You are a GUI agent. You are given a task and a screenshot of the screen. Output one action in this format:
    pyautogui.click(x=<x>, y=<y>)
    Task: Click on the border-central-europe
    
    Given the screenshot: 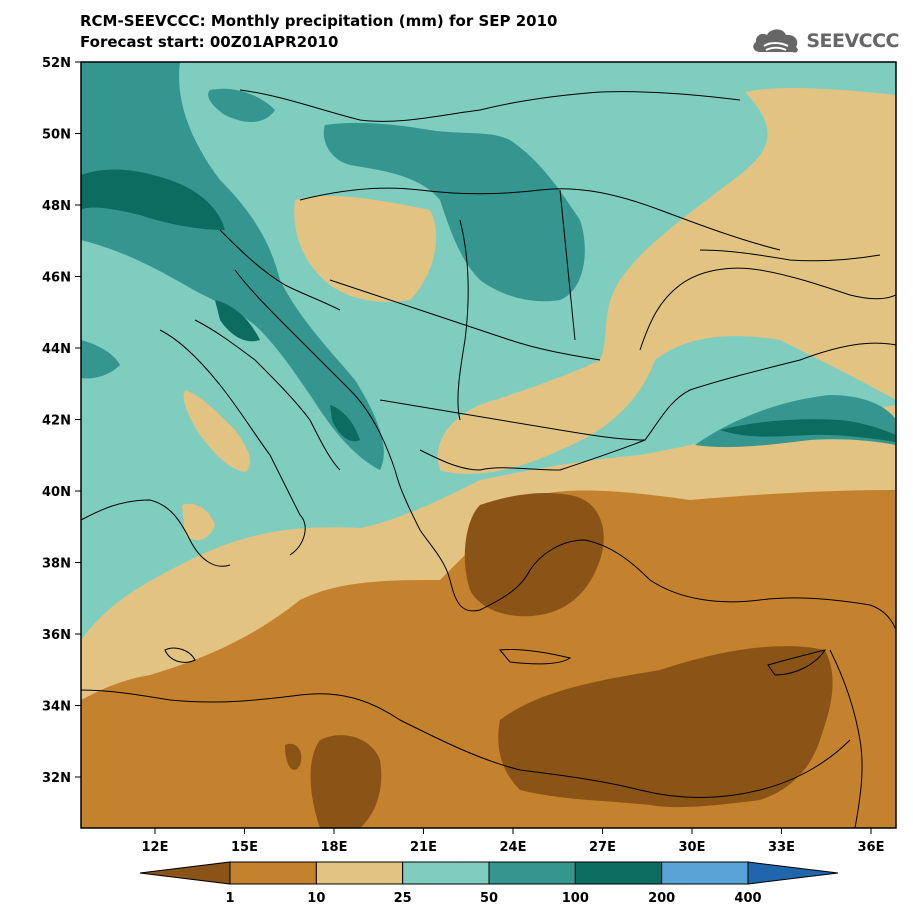 What is the action you would take?
    pyautogui.click(x=490, y=105)
    